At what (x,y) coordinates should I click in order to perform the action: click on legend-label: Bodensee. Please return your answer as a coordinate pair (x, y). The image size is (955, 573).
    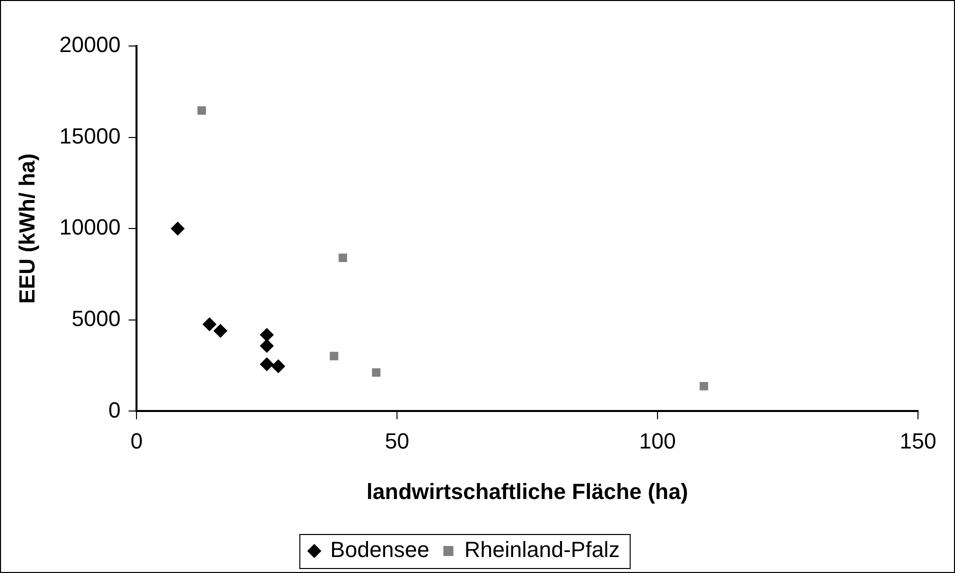
    Looking at the image, I should click on (380, 549).